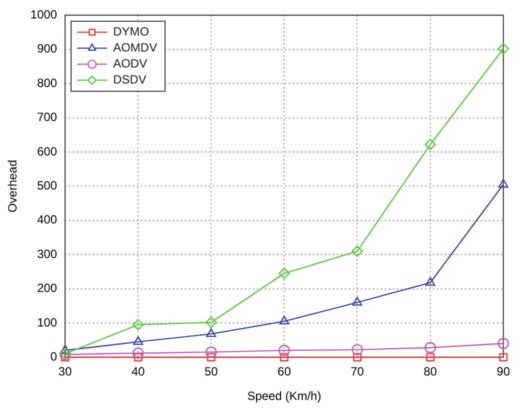 Image resolution: width=518 pixels, height=408 pixels. I want to click on y-tick-label: 0, so click(54, 357).